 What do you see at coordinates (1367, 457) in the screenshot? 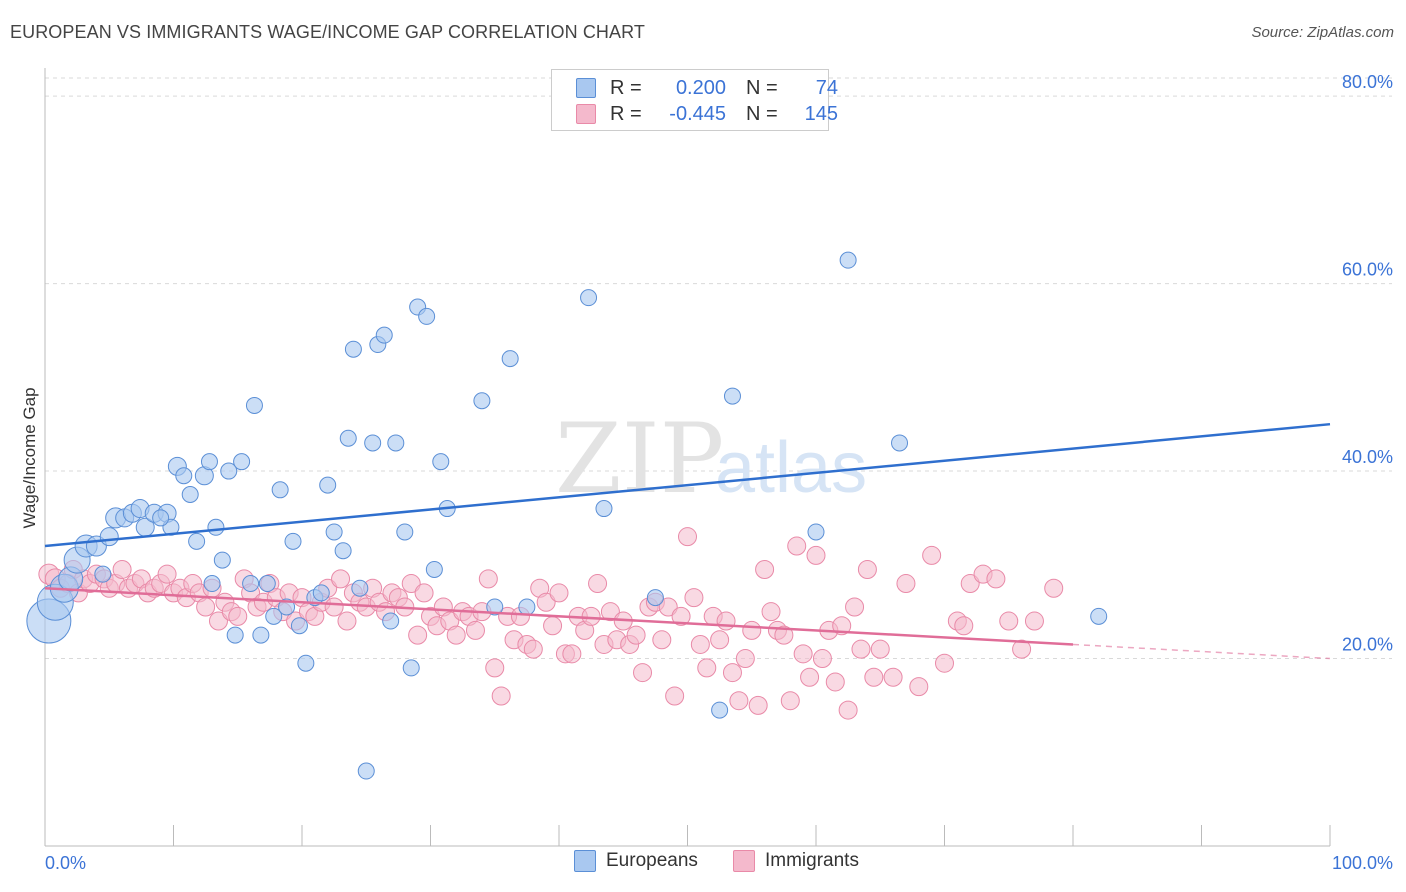
I see `y-tick-label: 40.0%` at bounding box center [1367, 457].